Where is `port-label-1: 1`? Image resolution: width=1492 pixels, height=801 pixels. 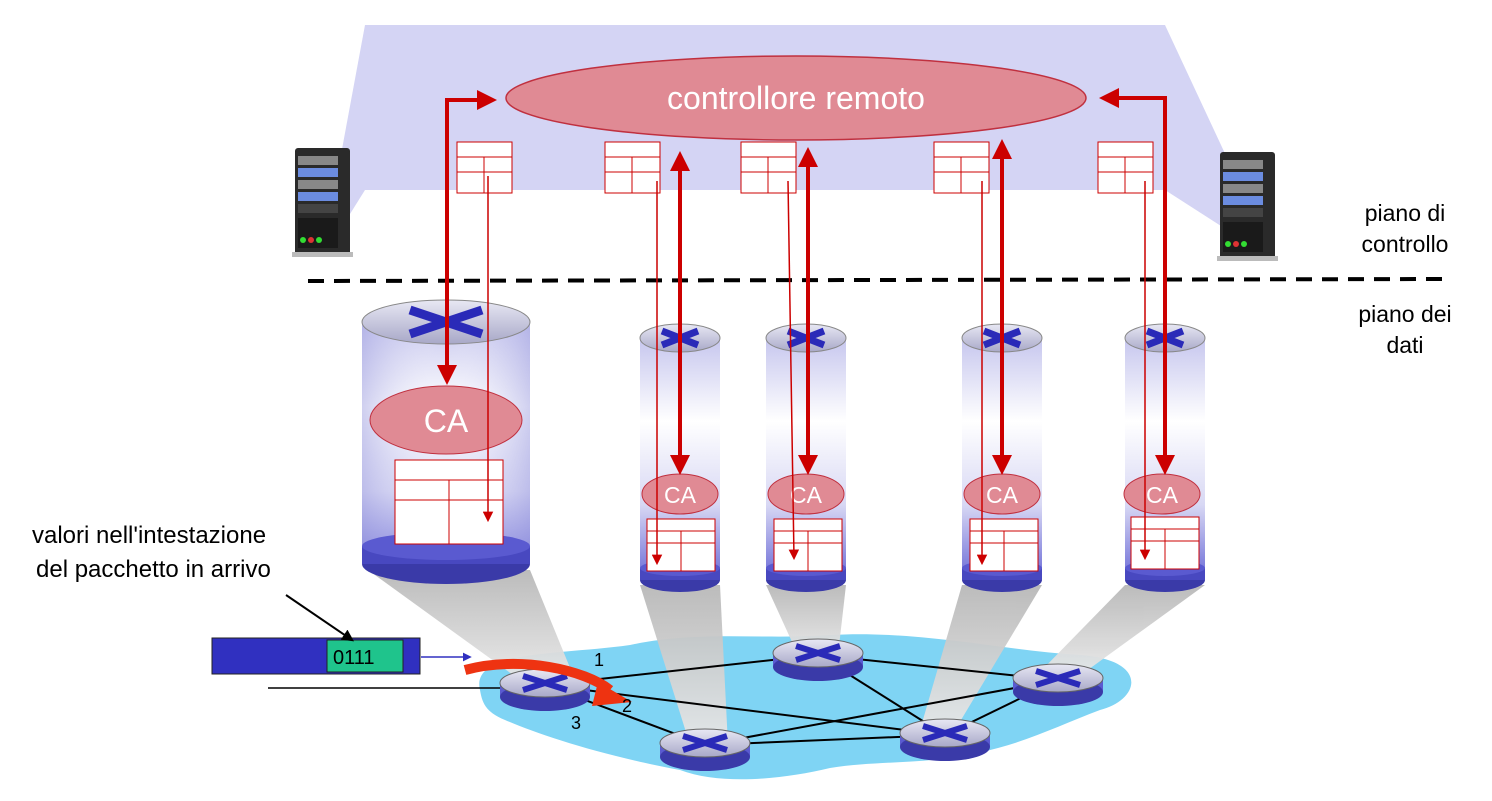 port-label-1: 1 is located at coordinates (599, 660).